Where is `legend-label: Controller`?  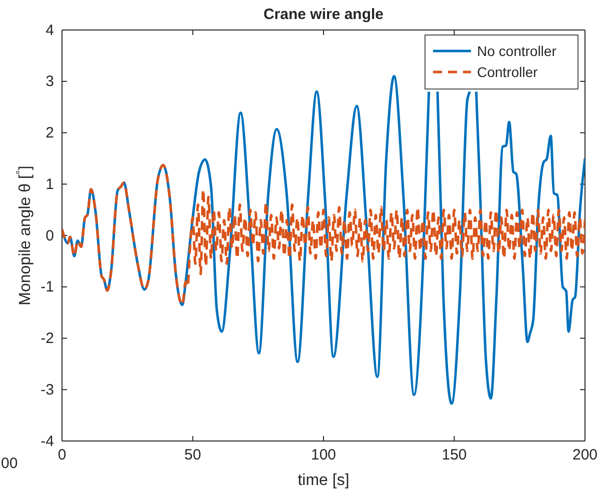 legend-label: Controller is located at coordinates (507, 72).